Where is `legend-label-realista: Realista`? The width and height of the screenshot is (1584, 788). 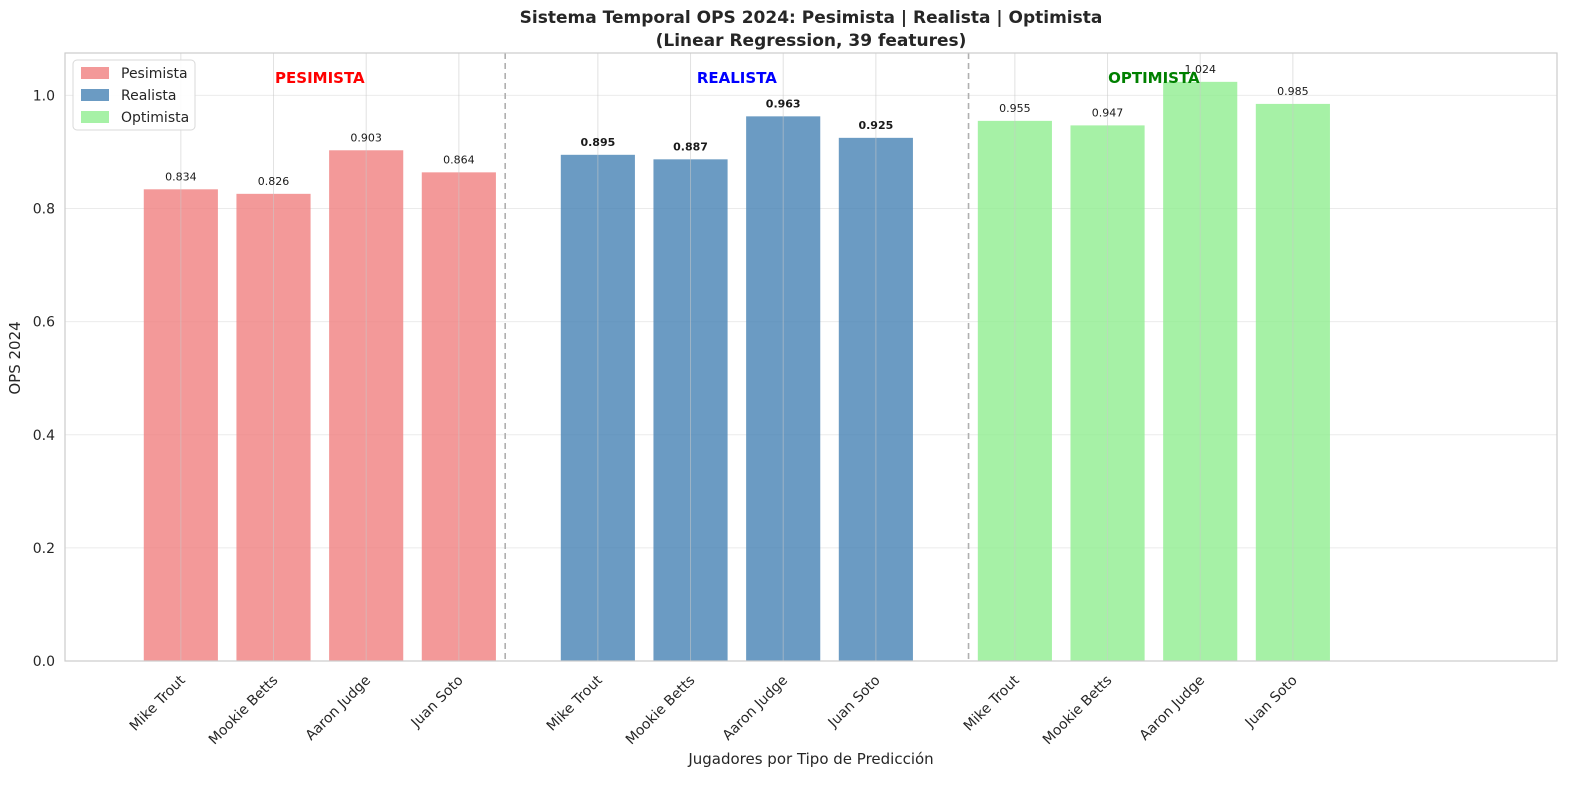
legend-label-realista: Realista is located at coordinates (148, 96).